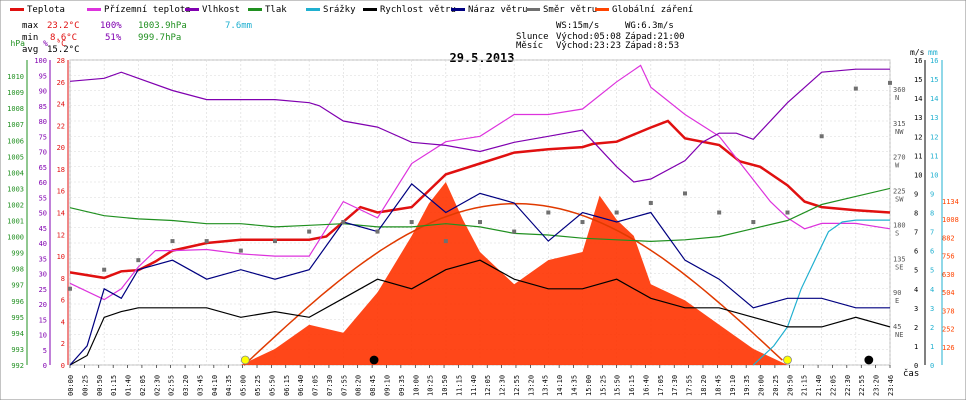  What do you see at coordinates (61, 43) in the screenshot?
I see `axis-degc-unit: °C` at bounding box center [61, 43].